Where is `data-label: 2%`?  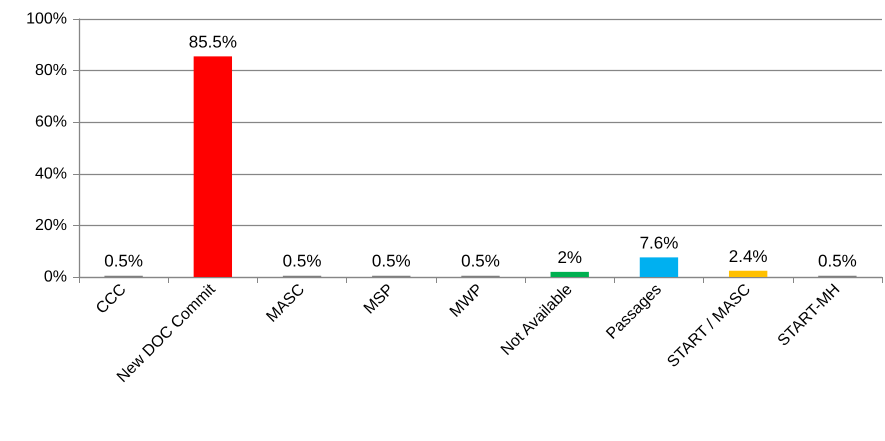
data-label: 2% is located at coordinates (569, 257).